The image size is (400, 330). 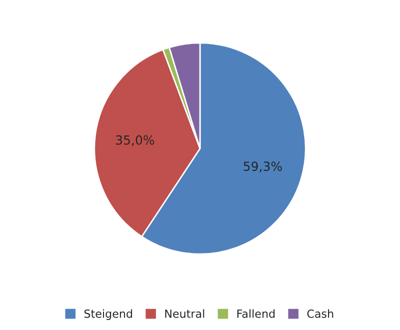 What do you see at coordinates (108, 314) in the screenshot?
I see `legend-label: Steigend` at bounding box center [108, 314].